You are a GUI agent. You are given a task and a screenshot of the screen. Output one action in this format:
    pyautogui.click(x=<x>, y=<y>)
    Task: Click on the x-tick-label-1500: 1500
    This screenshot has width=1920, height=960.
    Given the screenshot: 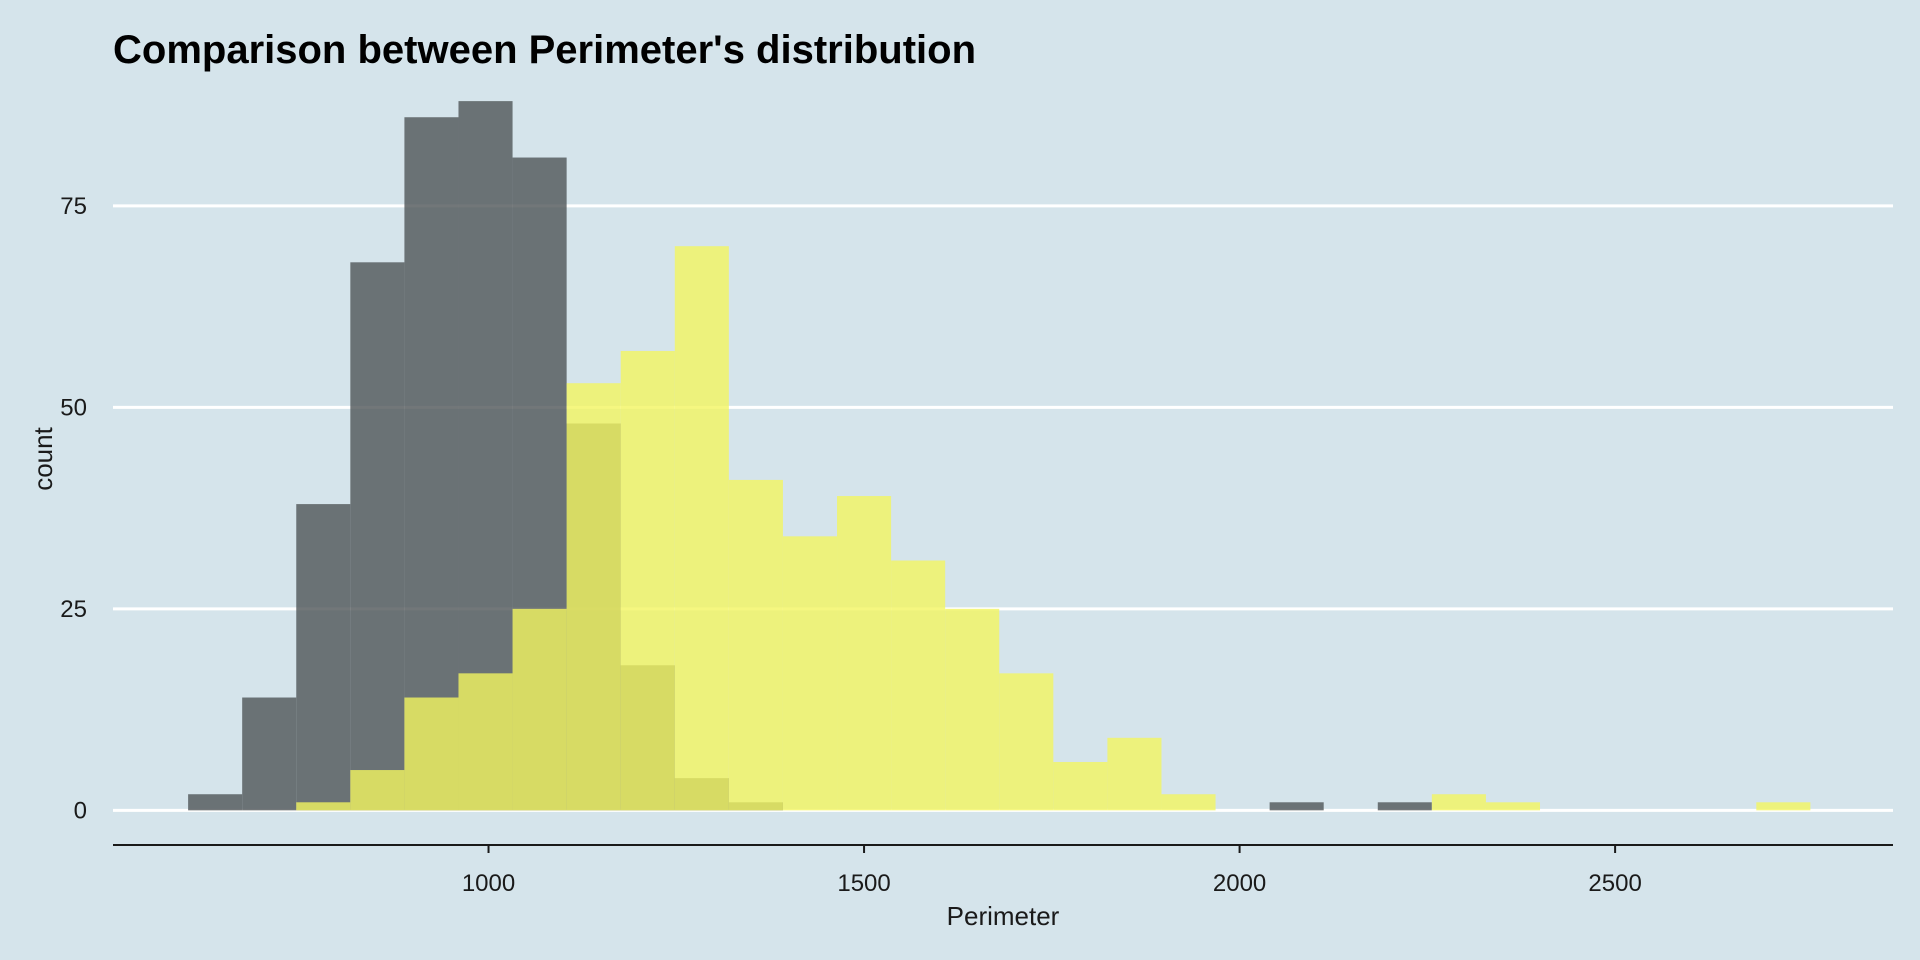 What is the action you would take?
    pyautogui.click(x=863, y=883)
    